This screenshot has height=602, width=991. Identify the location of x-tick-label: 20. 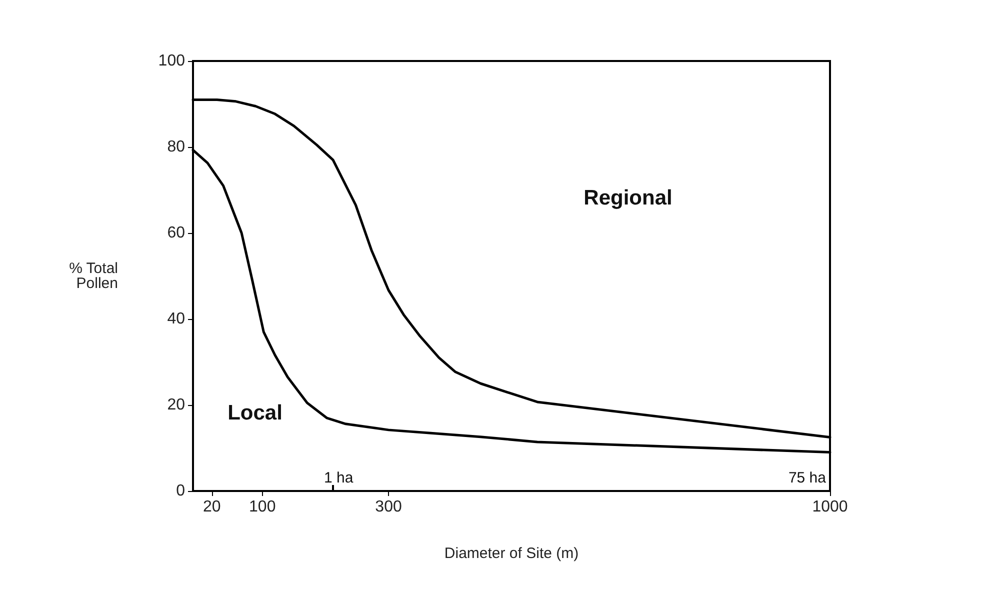
(212, 507).